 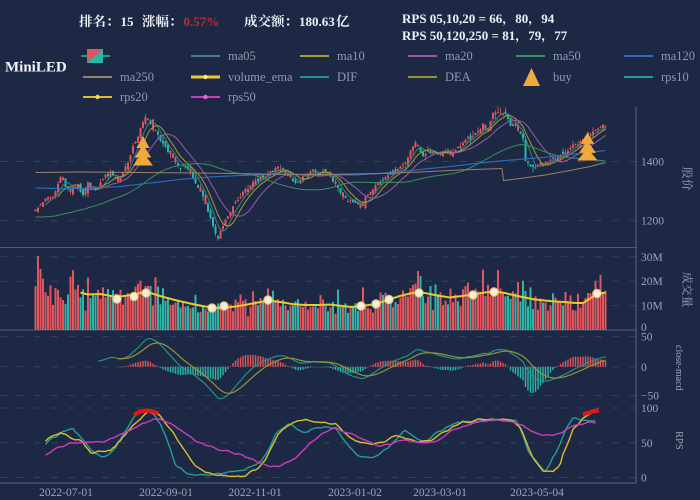 What do you see at coordinates (440, 493) in the screenshot?
I see `svg-text: 2023-03-01` at bounding box center [440, 493].